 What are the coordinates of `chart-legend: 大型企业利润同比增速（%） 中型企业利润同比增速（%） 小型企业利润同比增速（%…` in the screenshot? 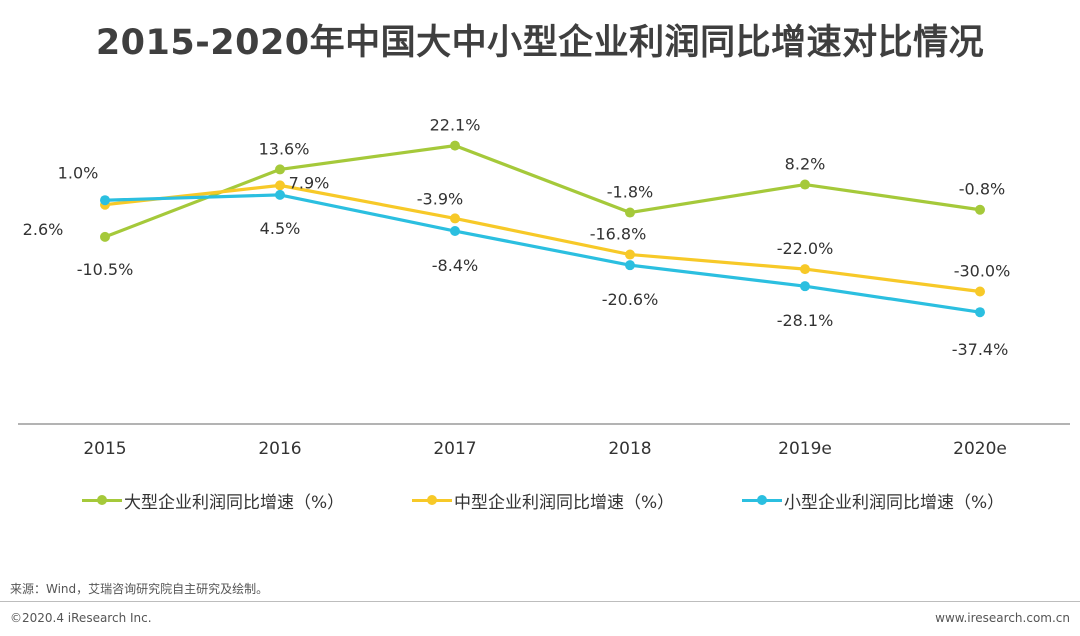 It's located at (540, 500).